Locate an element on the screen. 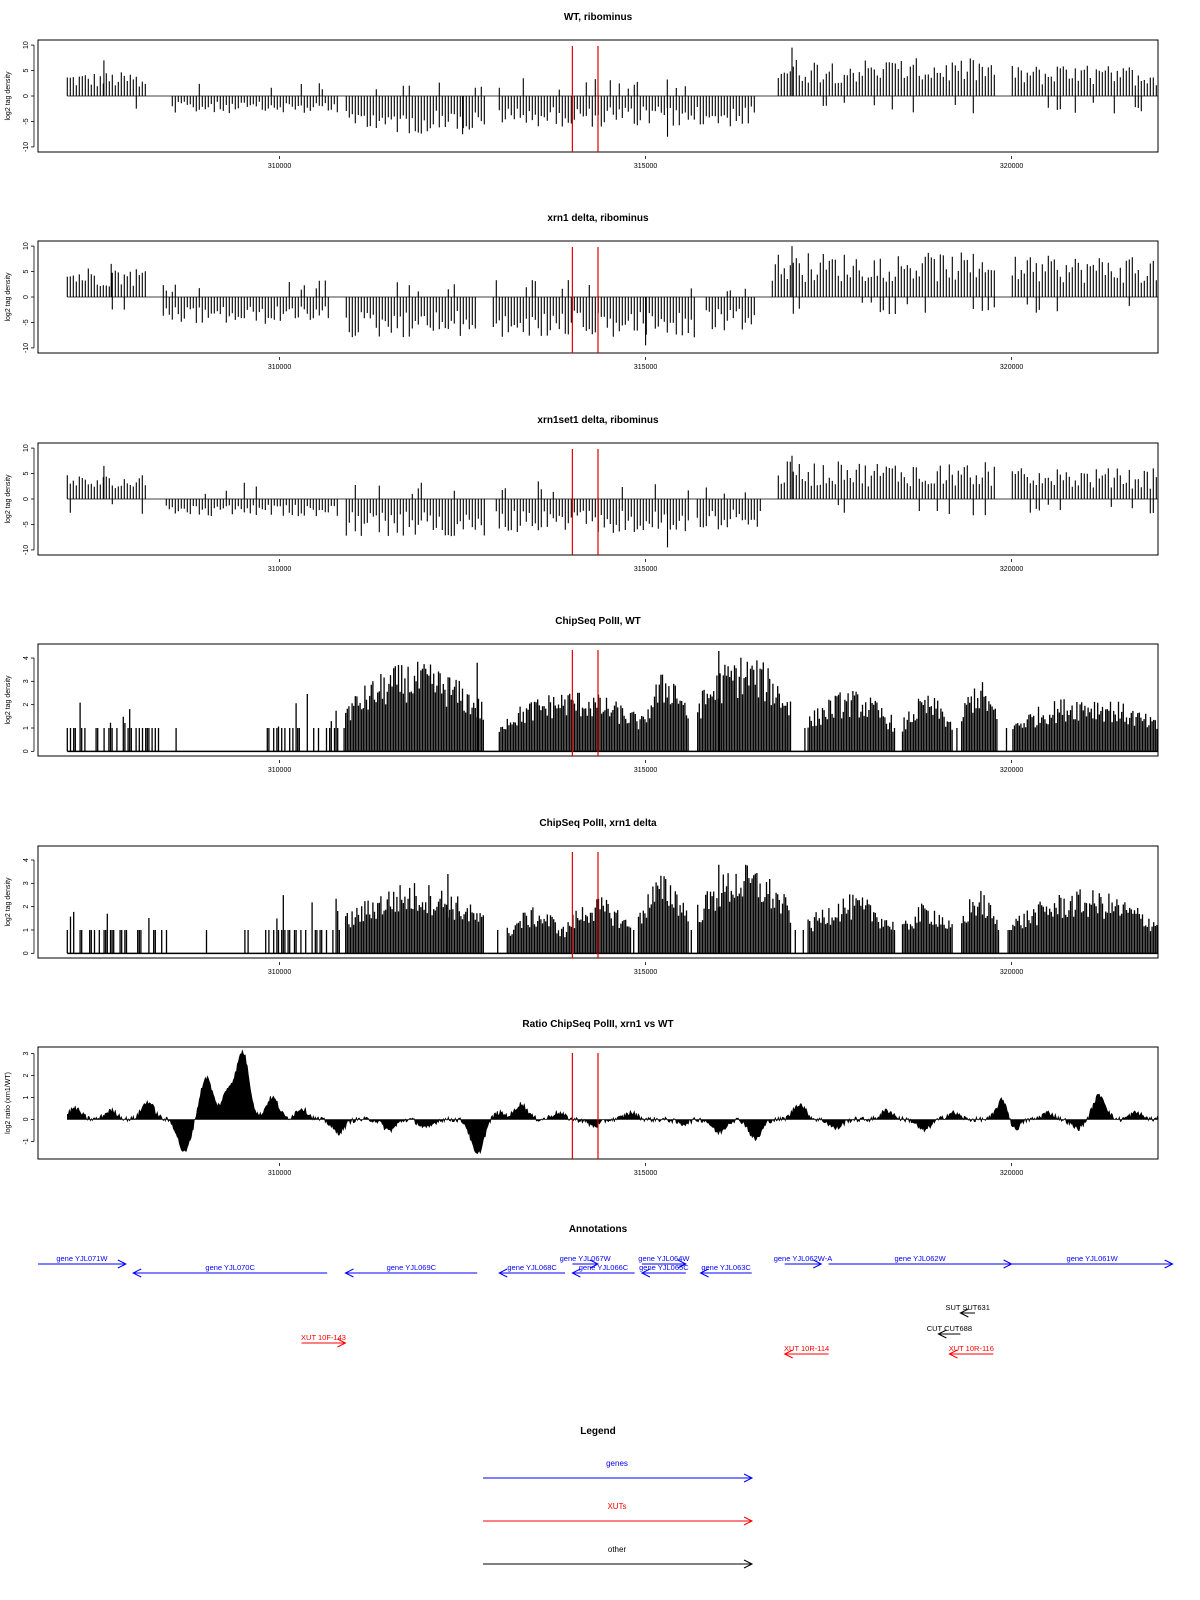 Image resolution: width=1200 pixels, height=1600 pixels. annotation-feature: CUT CUT688 is located at coordinates (949, 1331).